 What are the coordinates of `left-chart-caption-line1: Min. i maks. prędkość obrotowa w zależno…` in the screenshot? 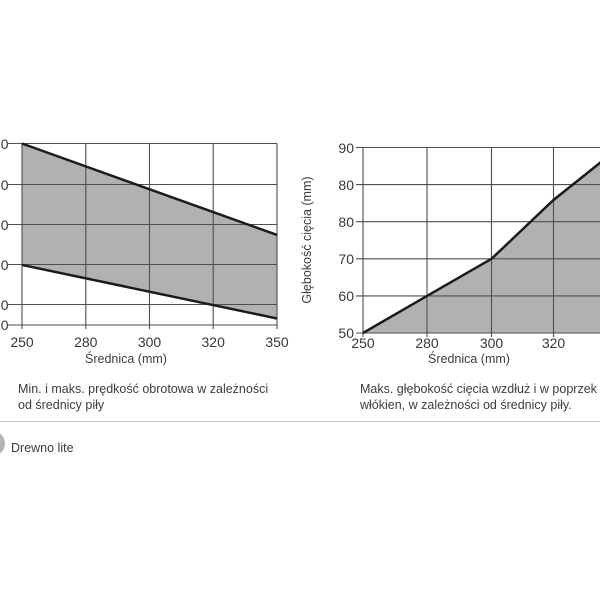 It's located at (143, 389).